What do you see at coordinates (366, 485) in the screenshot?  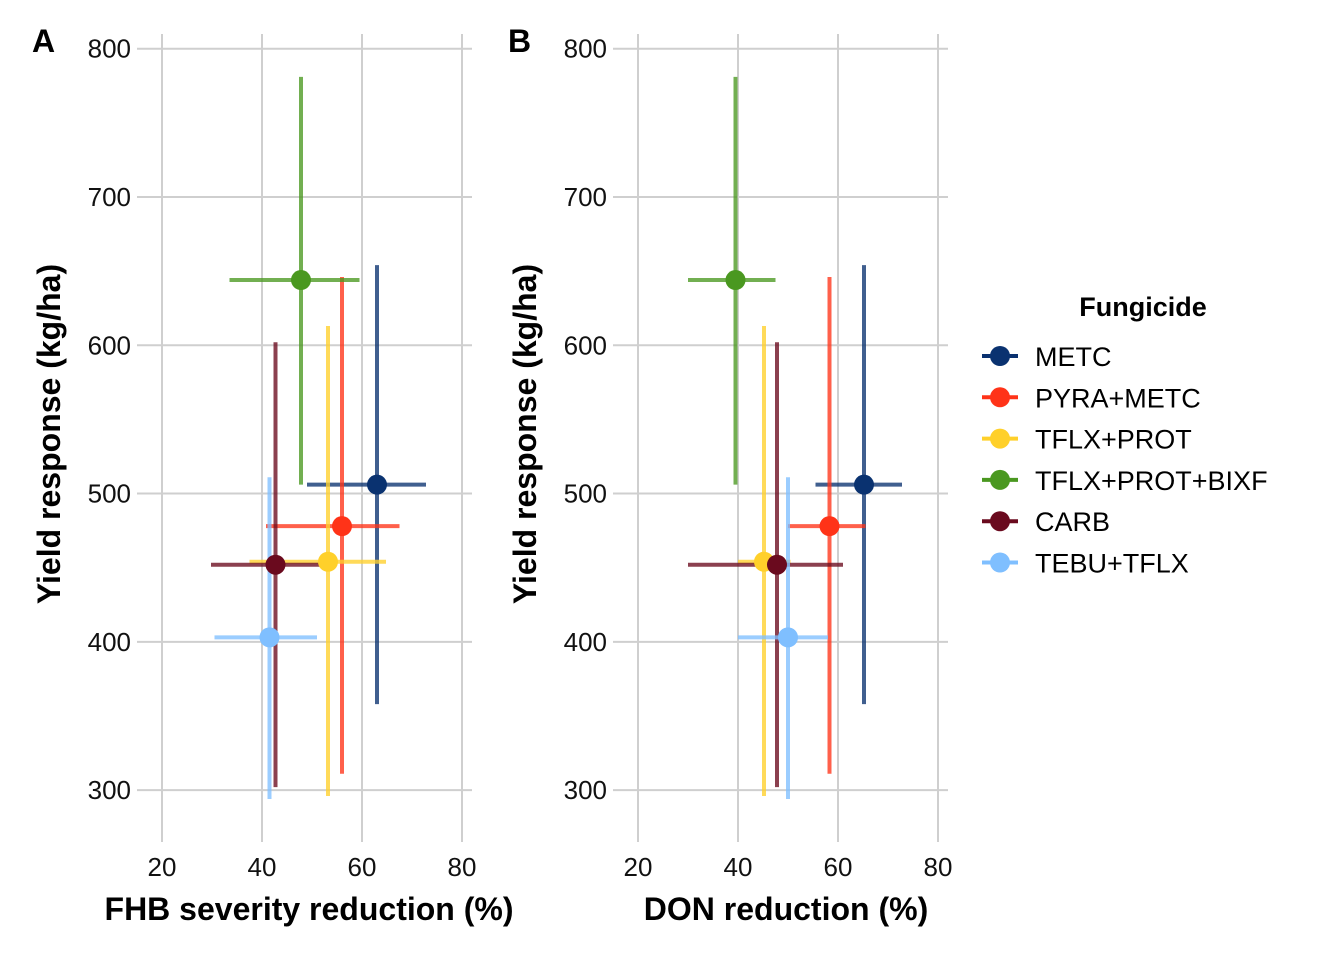 I see `data-point-group` at bounding box center [366, 485].